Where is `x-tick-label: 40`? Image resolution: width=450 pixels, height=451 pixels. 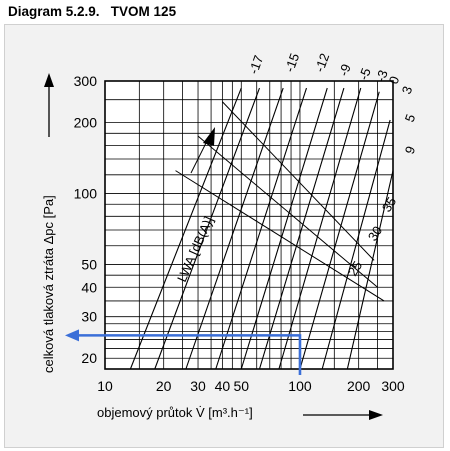
x-tick-label: 40 is located at coordinates (223, 386).